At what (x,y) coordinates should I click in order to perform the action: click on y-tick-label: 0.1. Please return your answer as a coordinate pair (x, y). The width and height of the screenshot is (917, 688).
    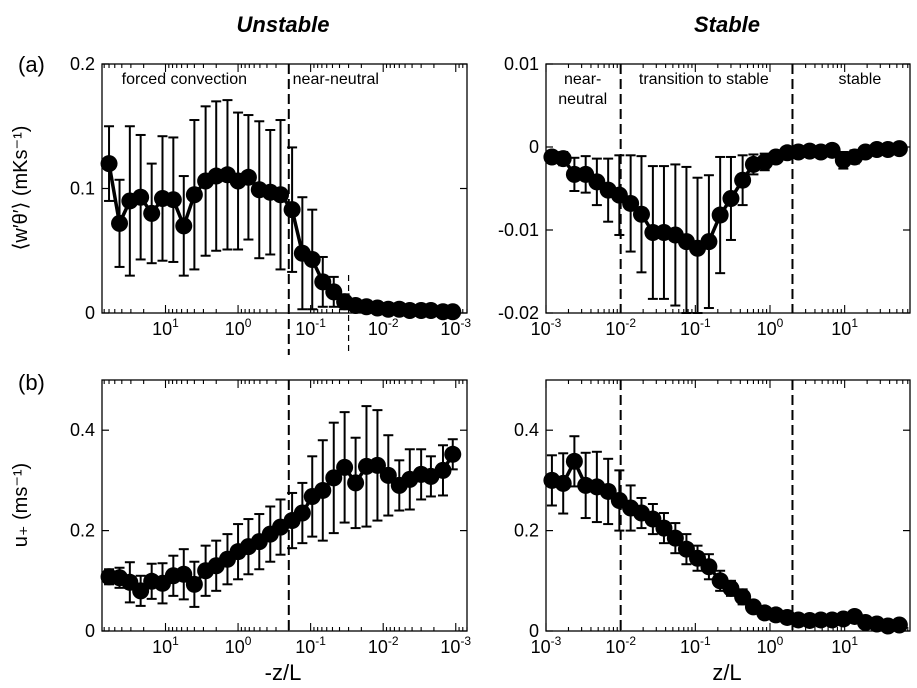
    Looking at the image, I should click on (82, 189).